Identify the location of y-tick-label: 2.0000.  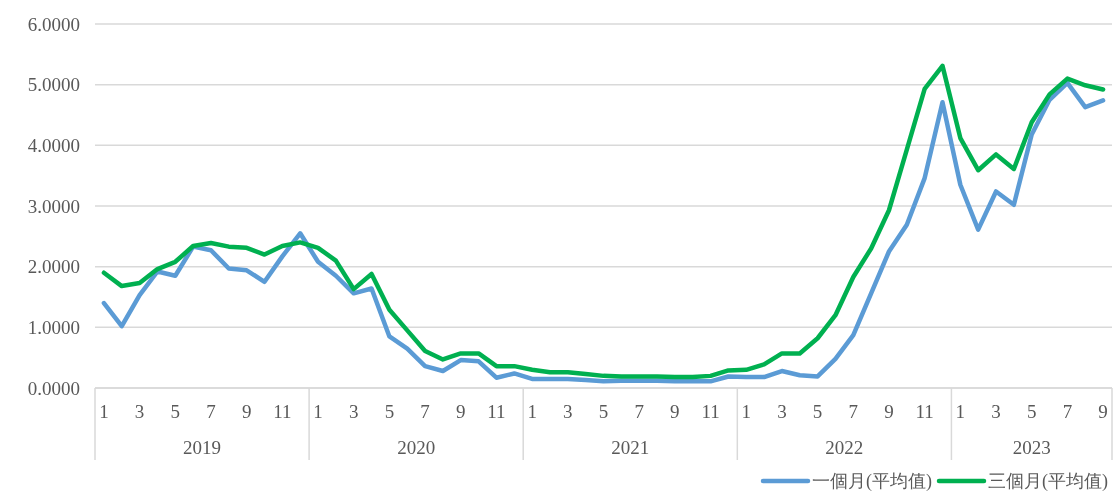
(53, 267).